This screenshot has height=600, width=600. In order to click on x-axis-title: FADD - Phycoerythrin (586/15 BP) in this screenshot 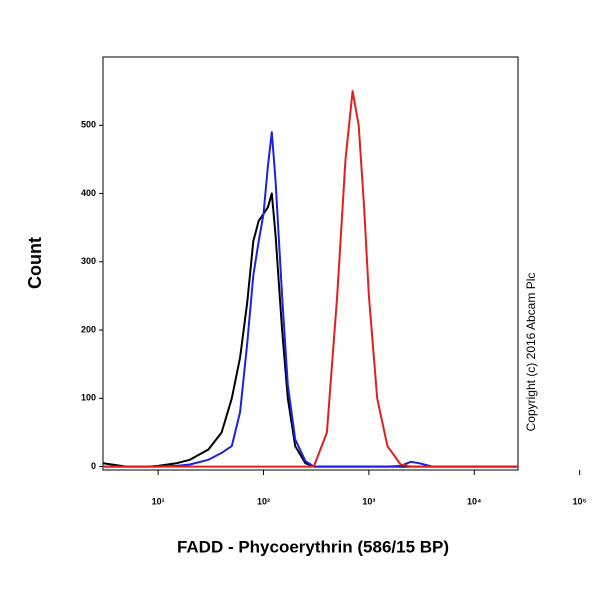, I will do `click(313, 546)`.